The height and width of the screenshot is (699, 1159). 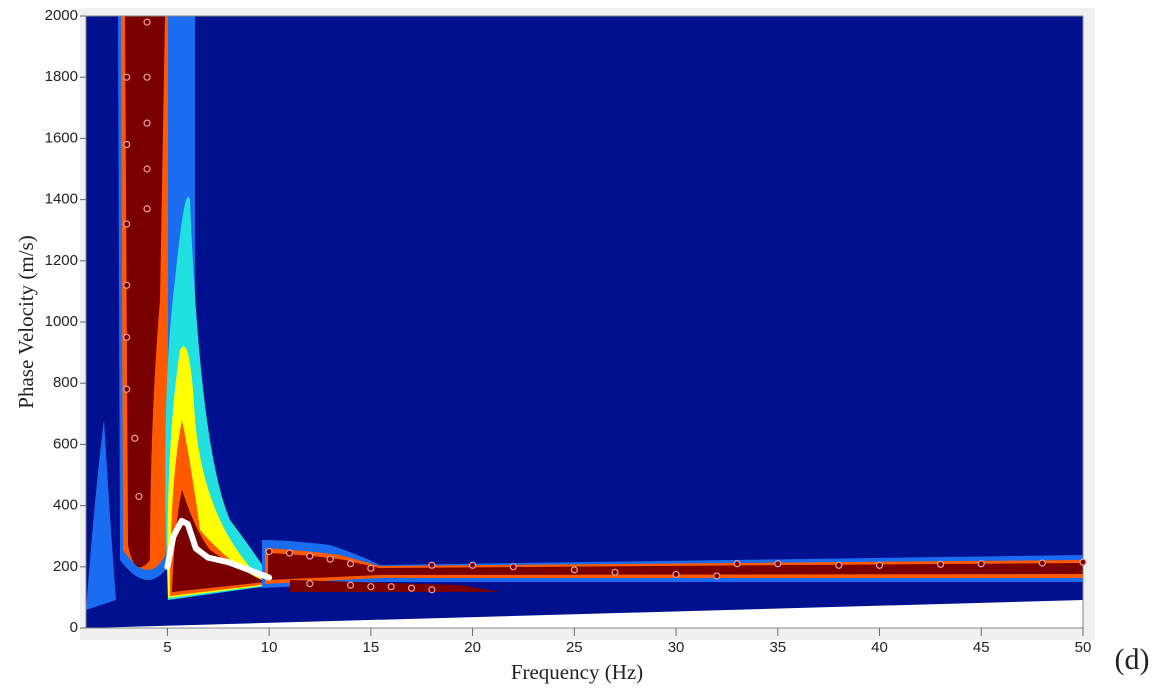 What do you see at coordinates (65, 505) in the screenshot?
I see `y-tick-label: 400` at bounding box center [65, 505].